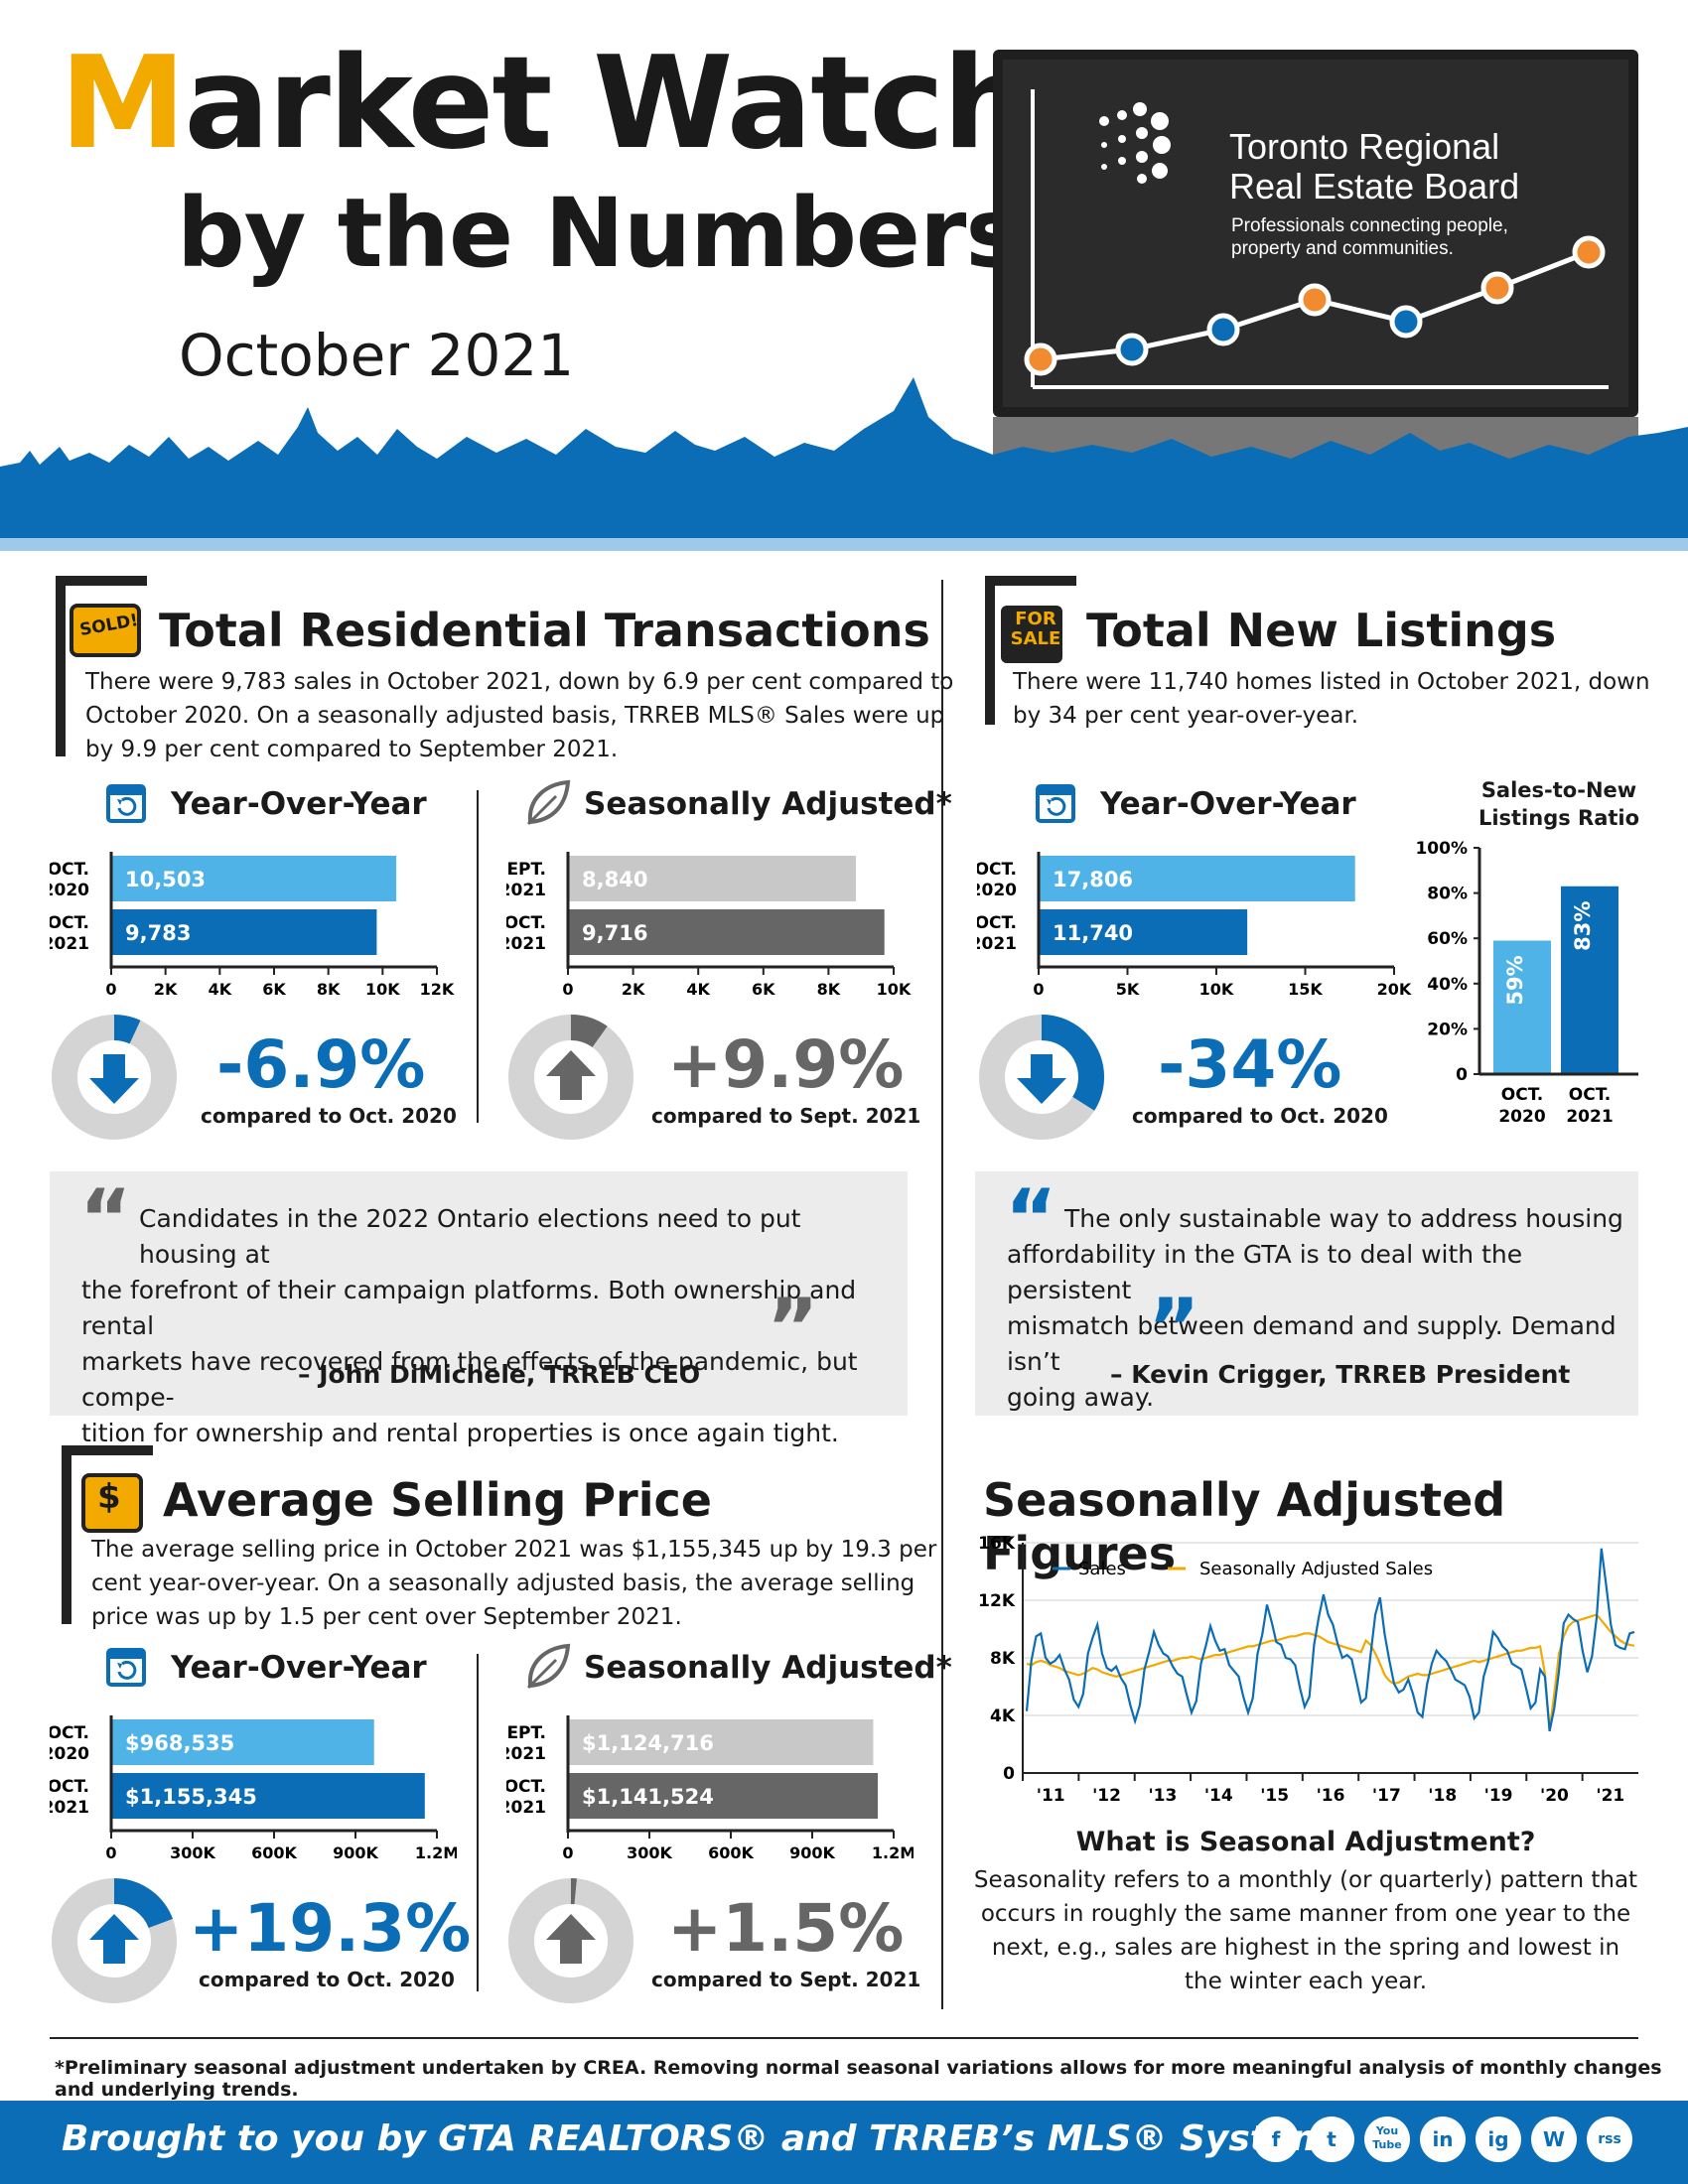  What do you see at coordinates (220, 989) in the screenshot?
I see `x-tick-label: 4K` at bounding box center [220, 989].